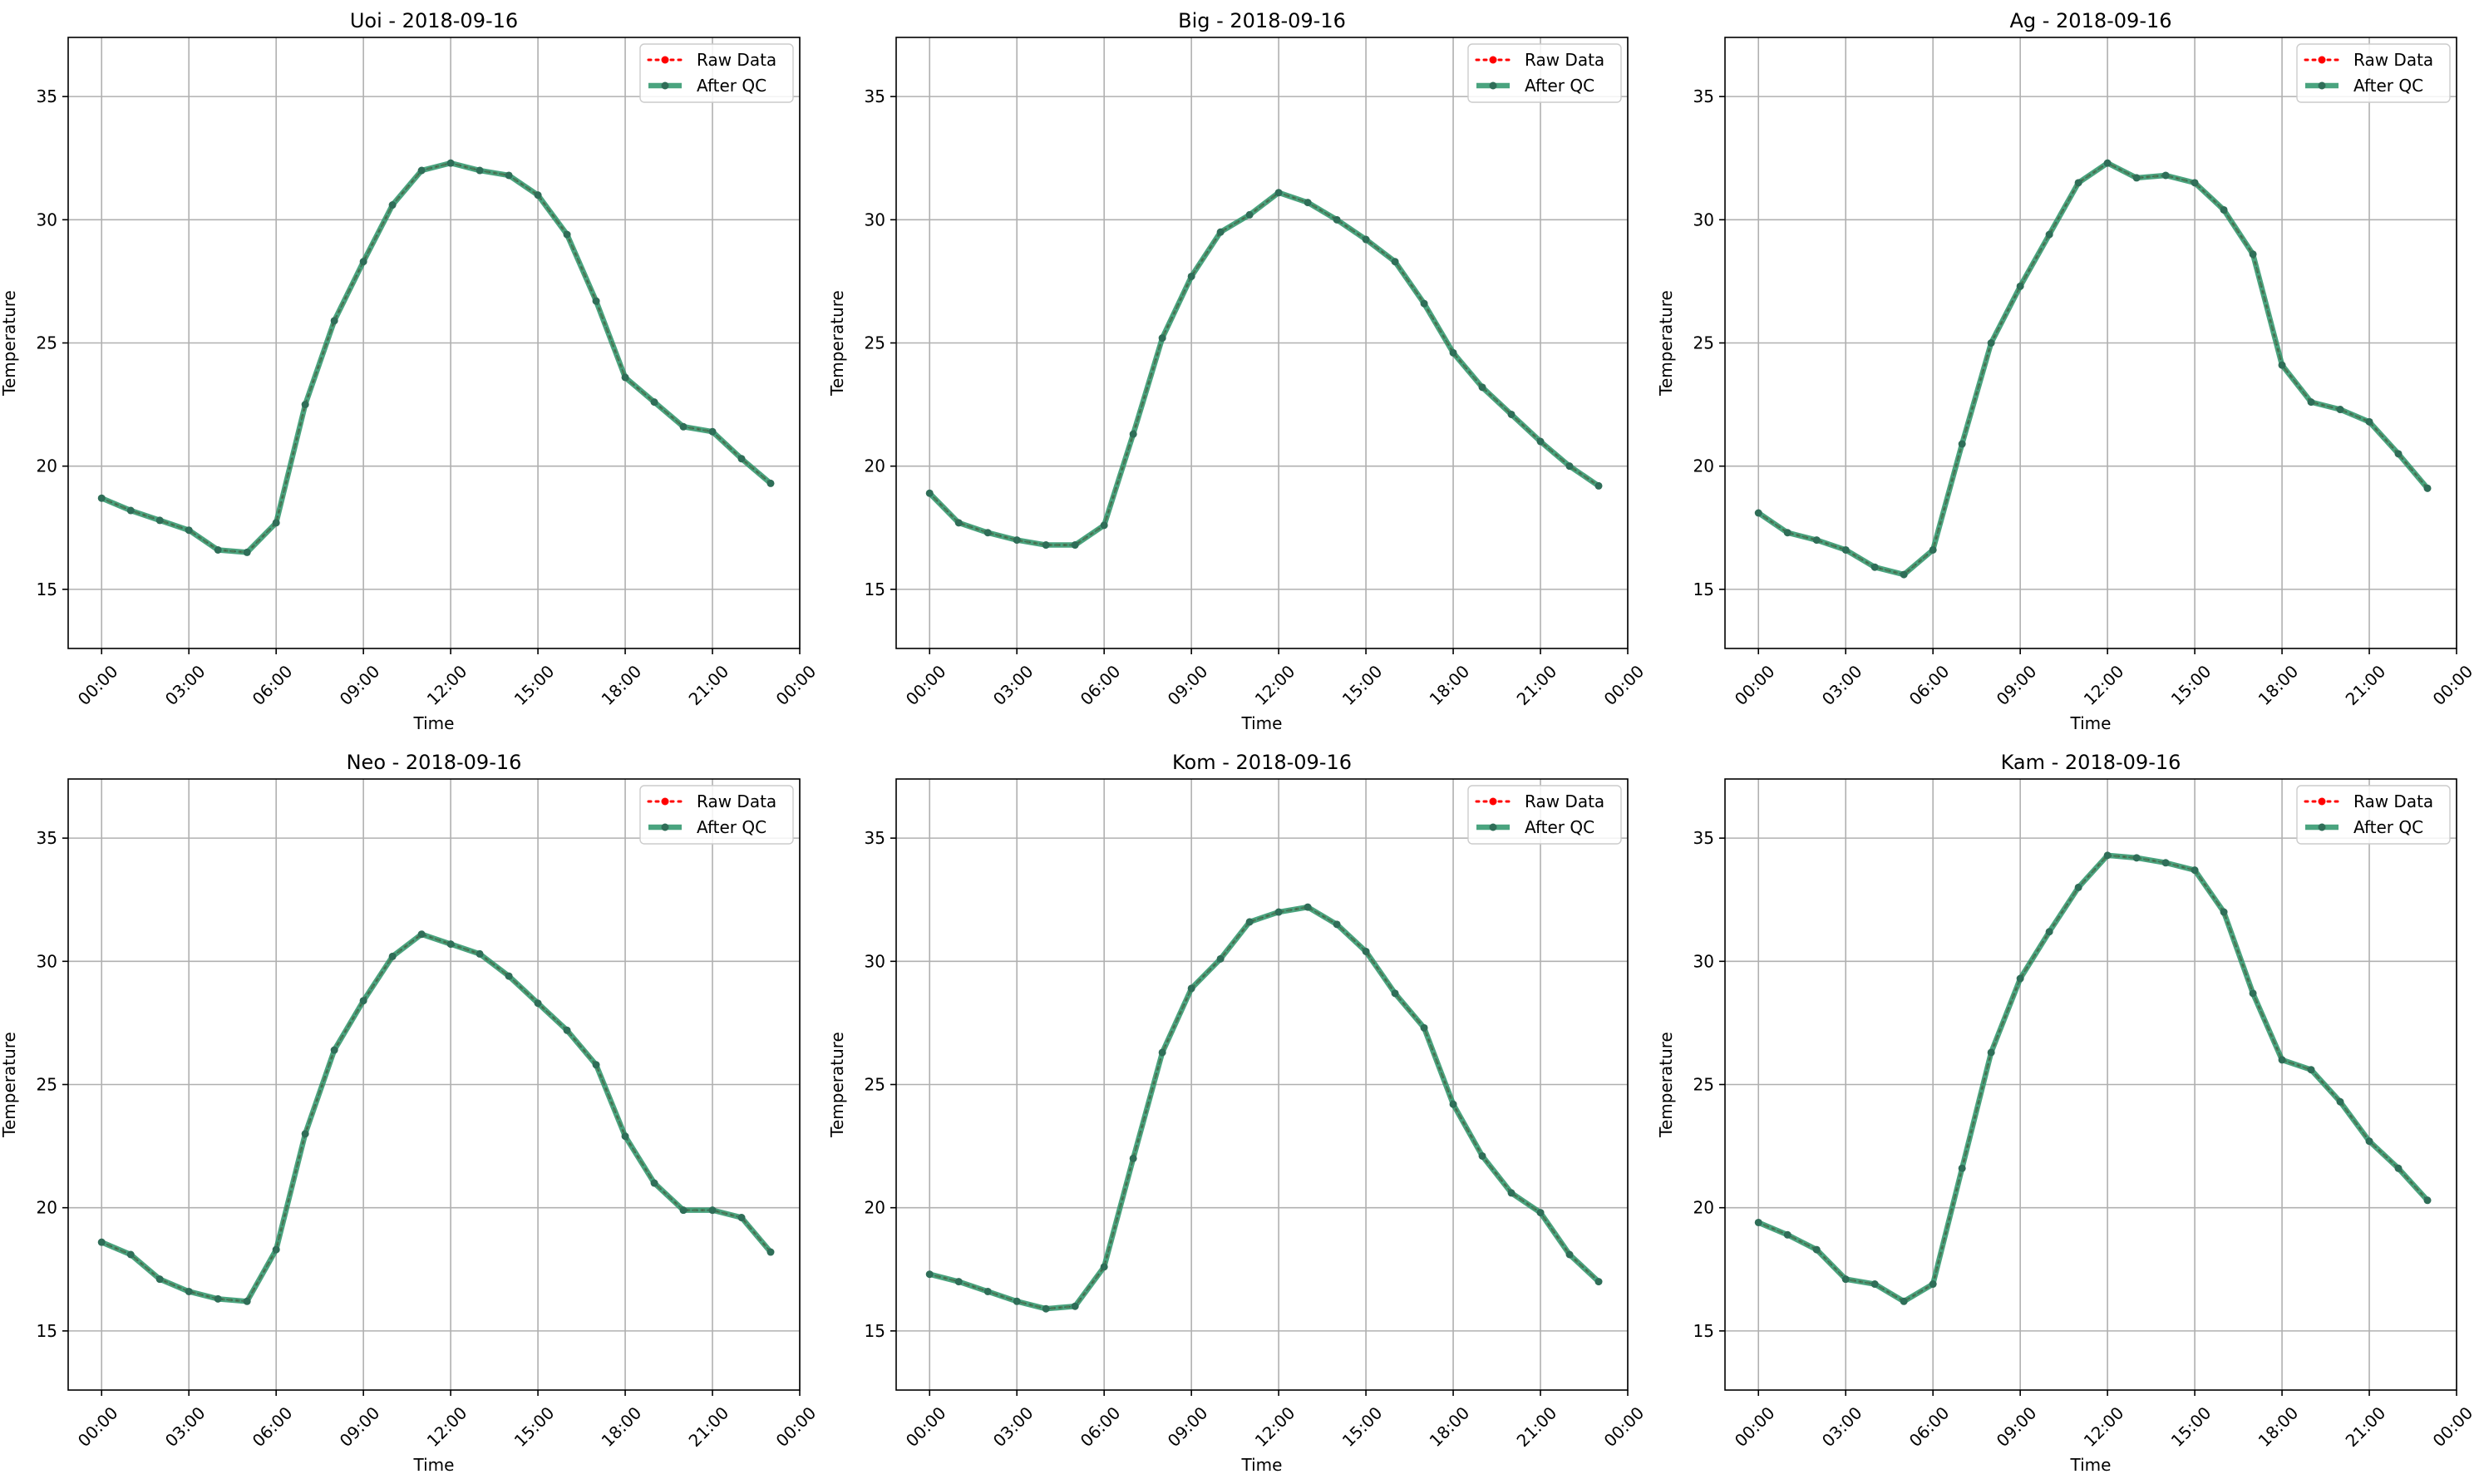 The width and height of the screenshot is (2479, 1484). I want to click on chart-3-ytick-label-3: 30, so click(1703, 219).